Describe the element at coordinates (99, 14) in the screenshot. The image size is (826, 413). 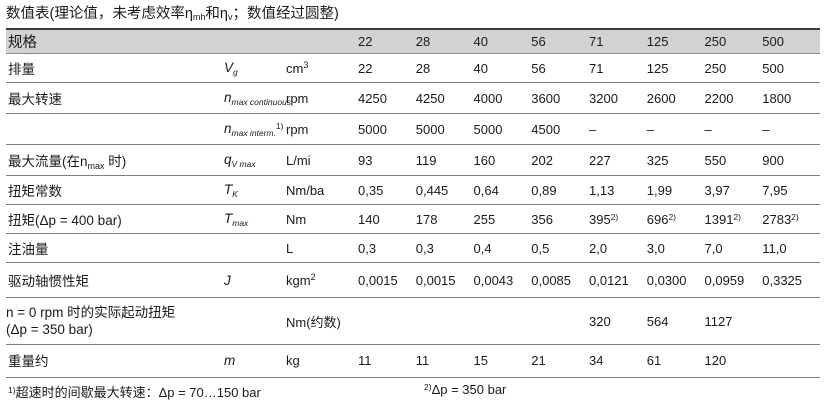
I see `title-prefix: 数值表(理论值，未考虑效率η` at that location.